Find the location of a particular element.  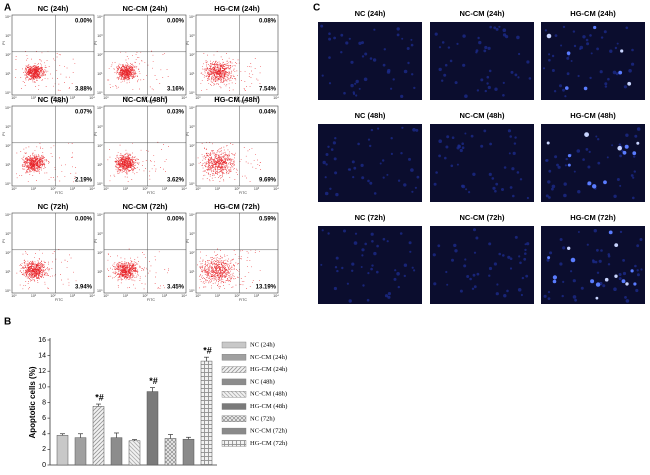

axis-tick-label: 10⁰ is located at coordinates (192, 291).